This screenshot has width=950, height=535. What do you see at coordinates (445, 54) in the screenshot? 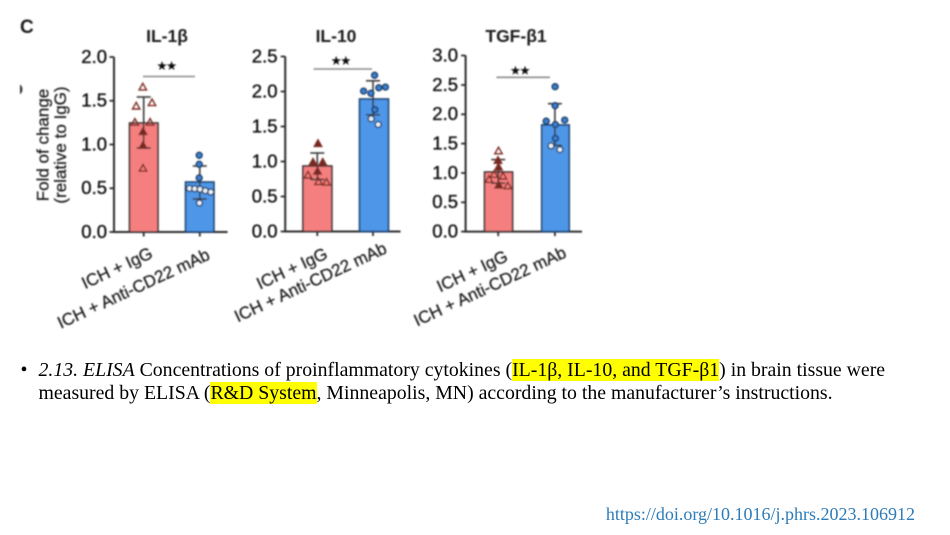
I see `svg-text: 3.0` at bounding box center [445, 54].